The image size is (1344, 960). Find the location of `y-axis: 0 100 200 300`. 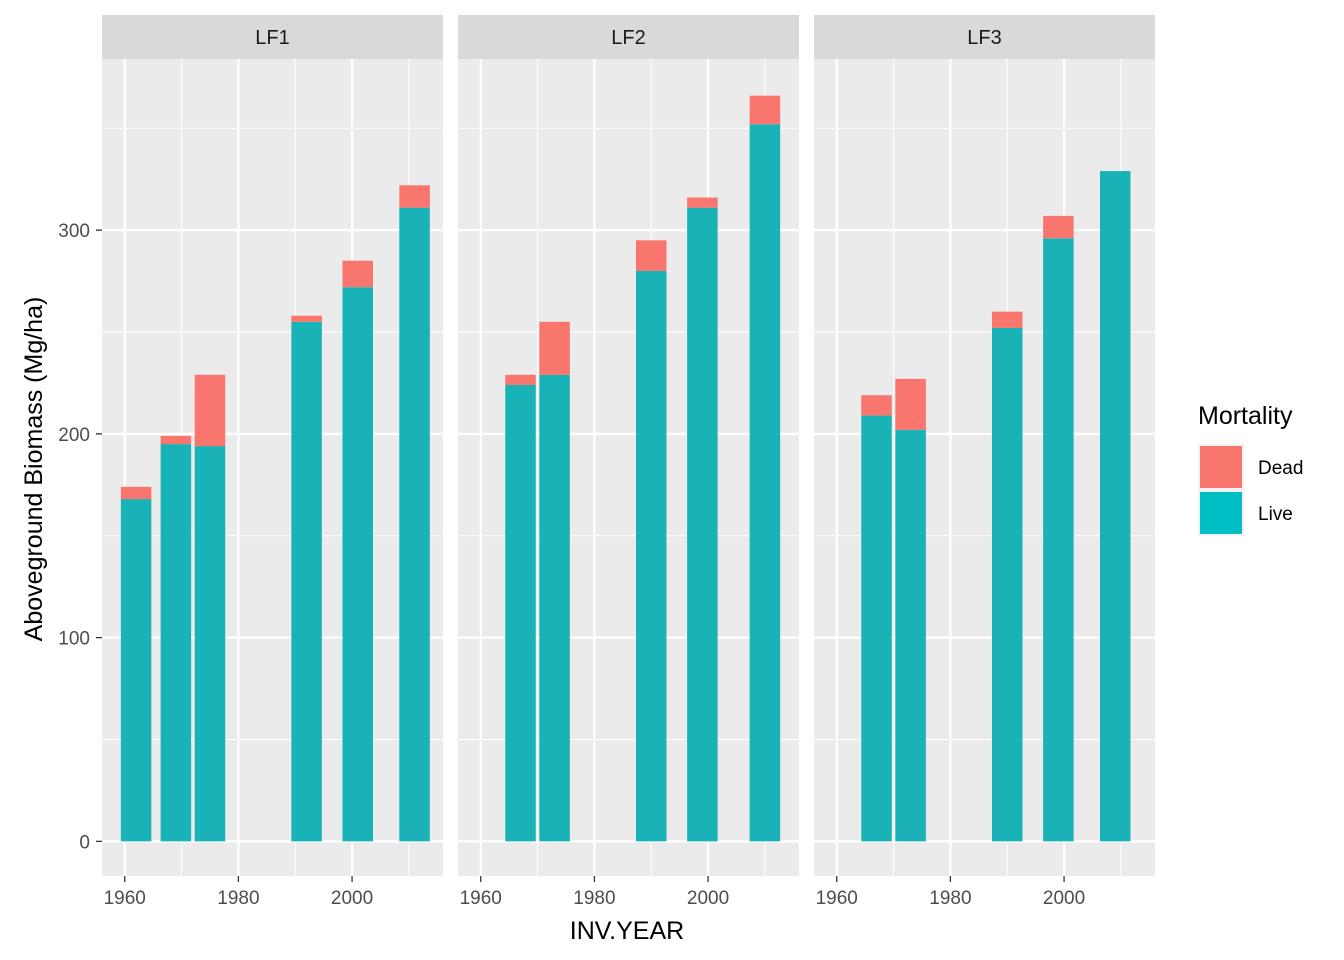

y-axis: 0 100 200 300 is located at coordinates (80, 537).